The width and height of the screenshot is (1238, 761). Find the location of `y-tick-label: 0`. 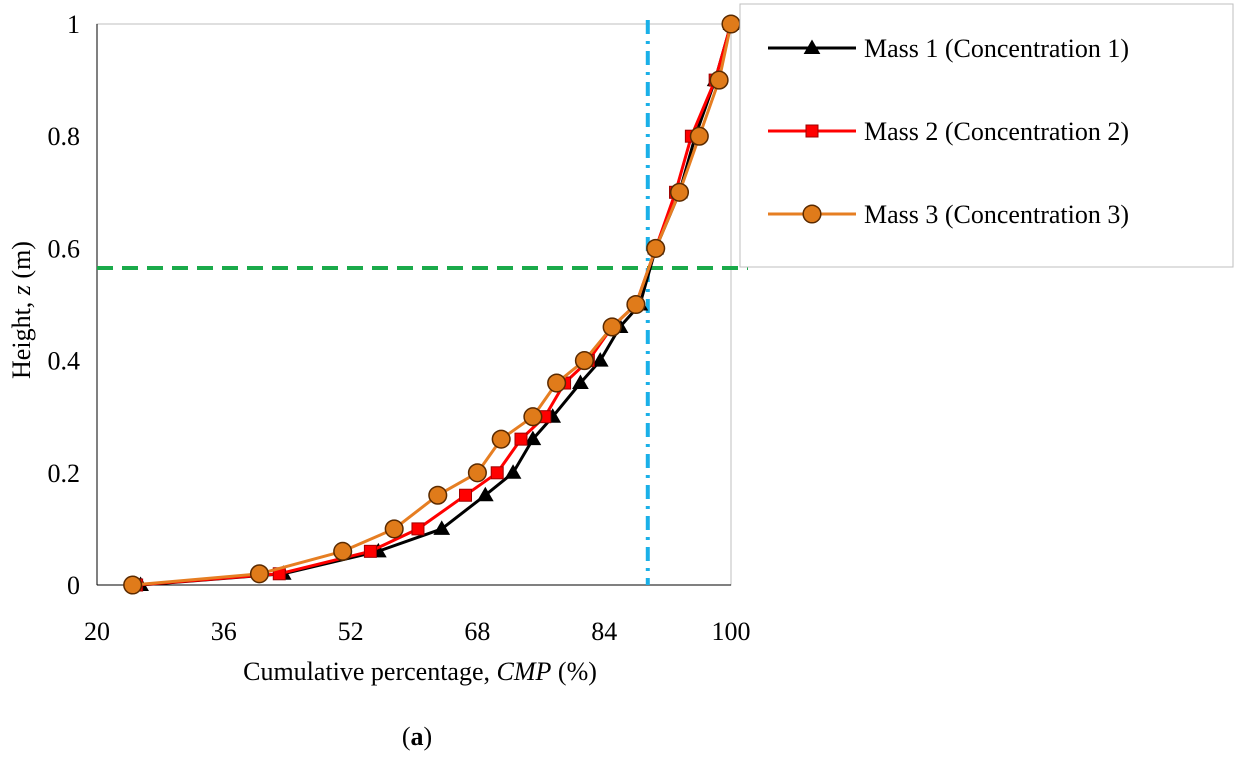

y-tick-label: 0 is located at coordinates (73, 585).